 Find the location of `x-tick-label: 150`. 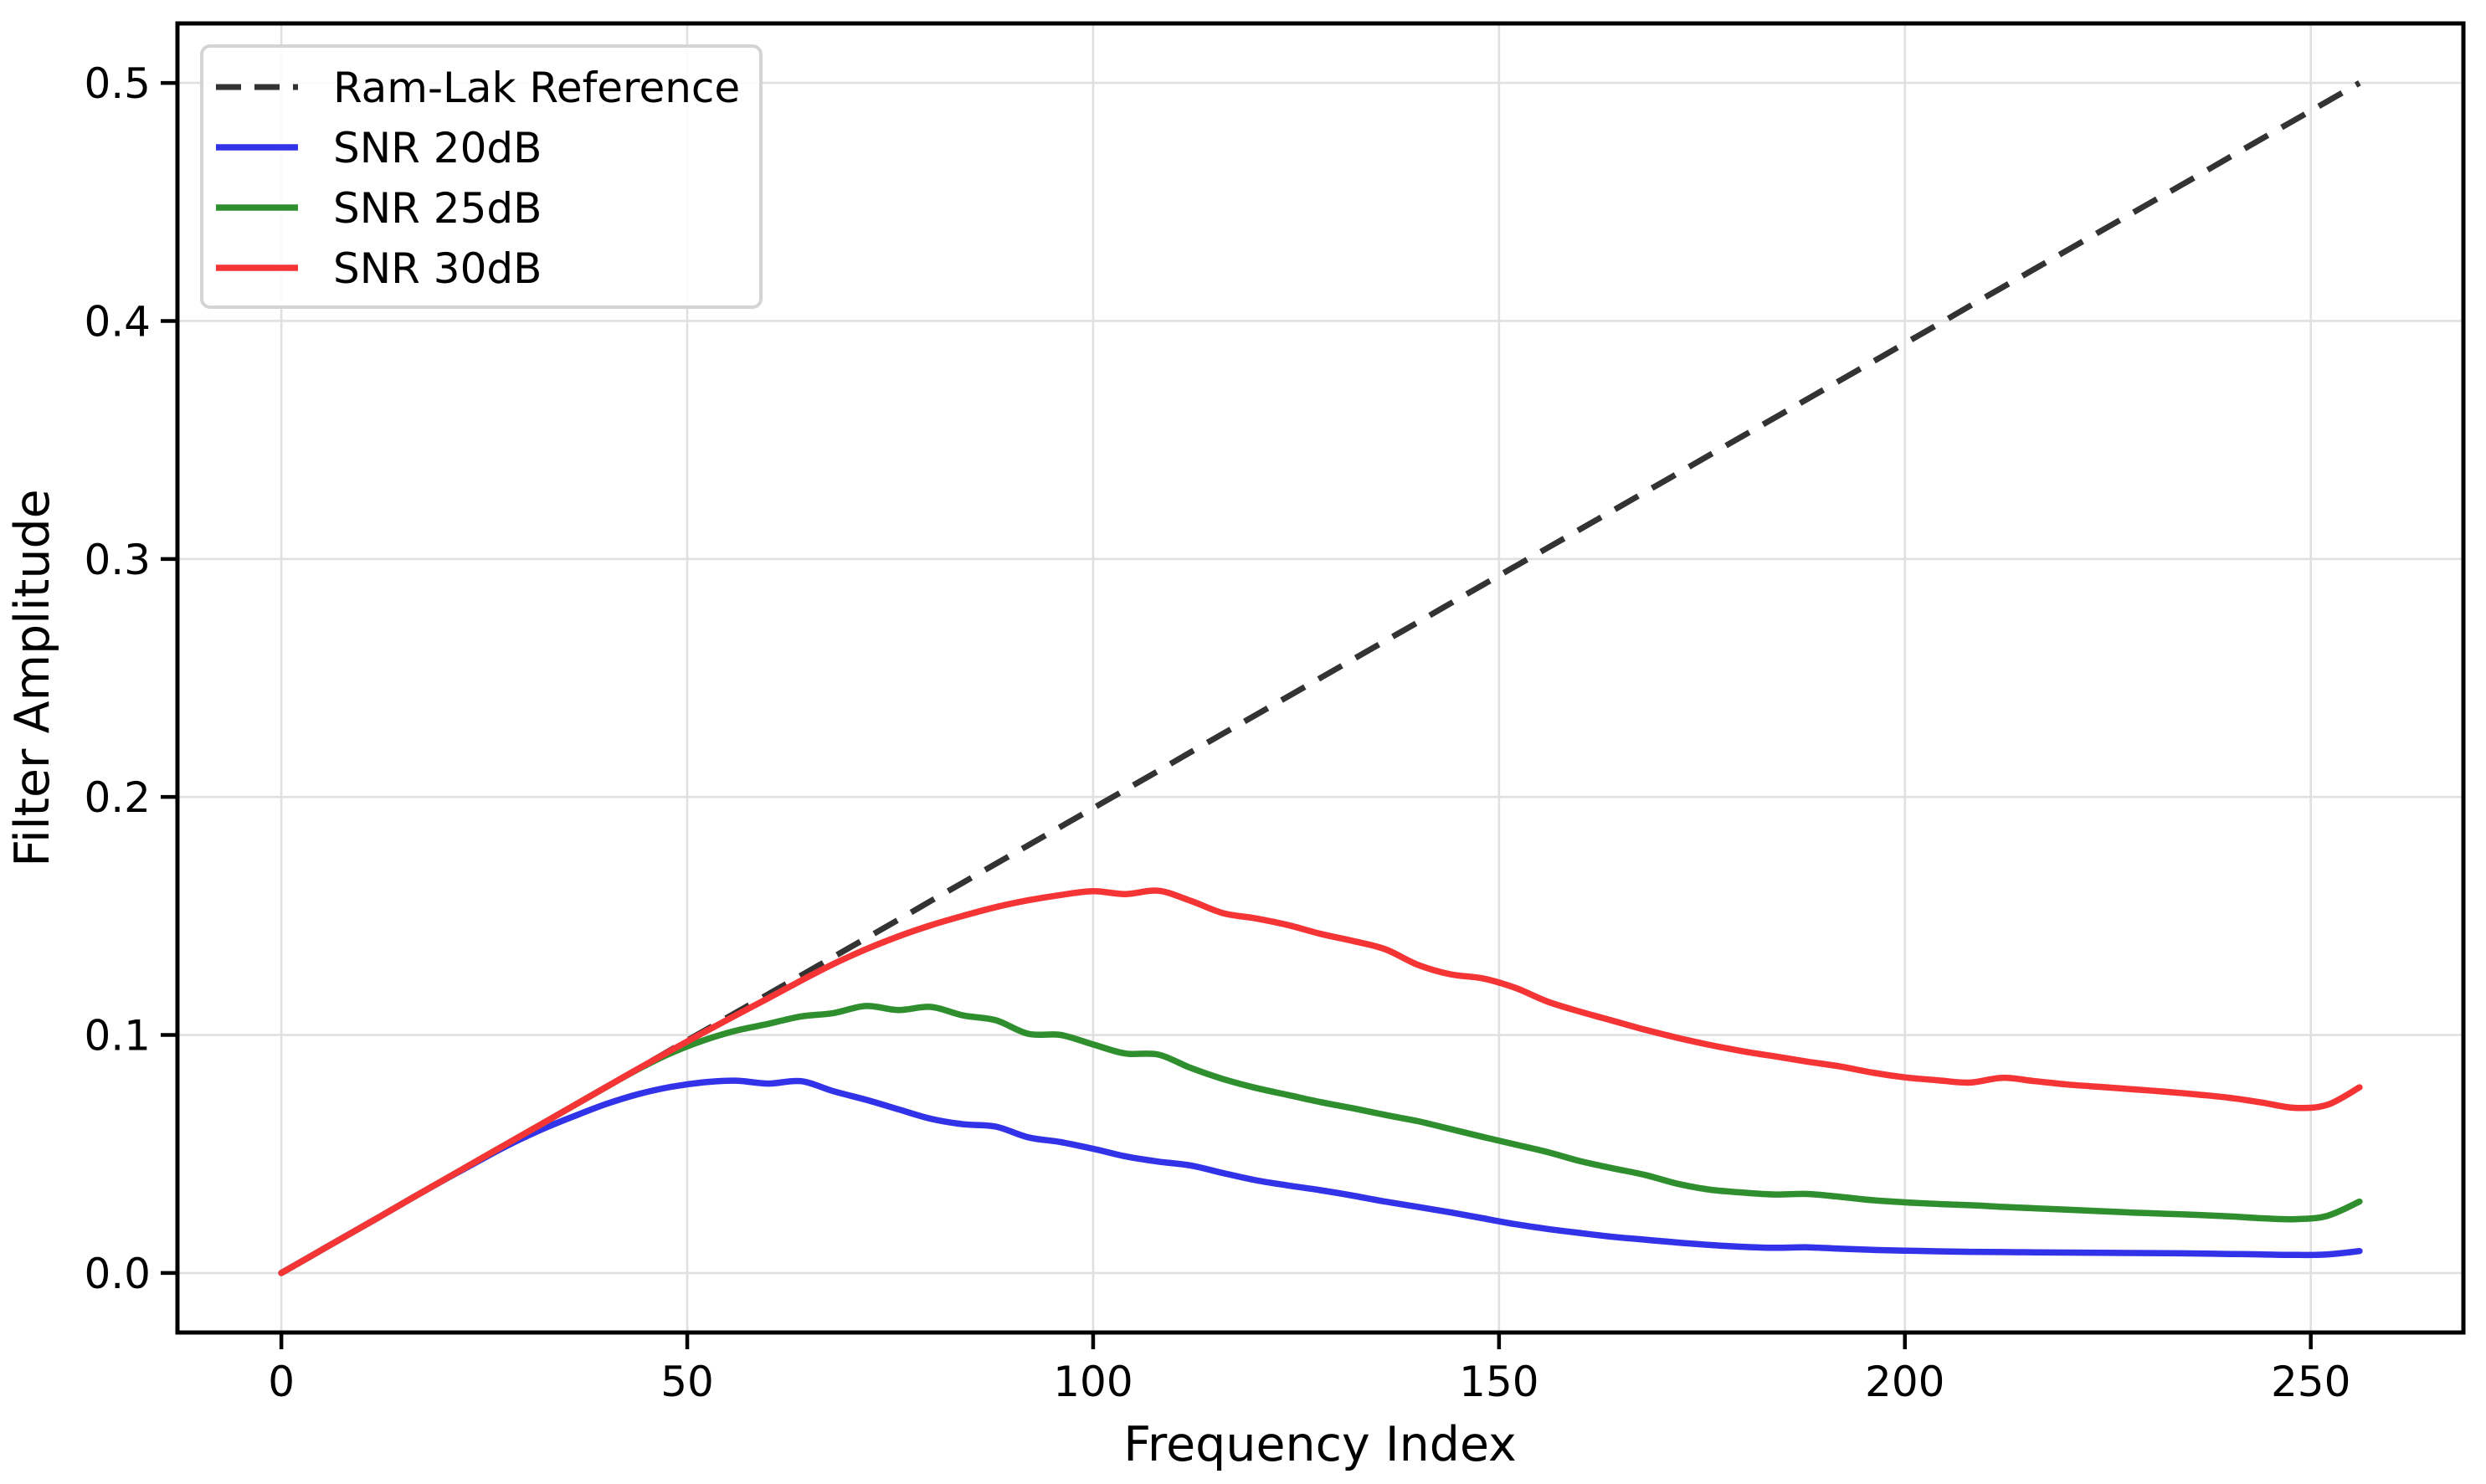

x-tick-label: 150 is located at coordinates (1499, 1382).